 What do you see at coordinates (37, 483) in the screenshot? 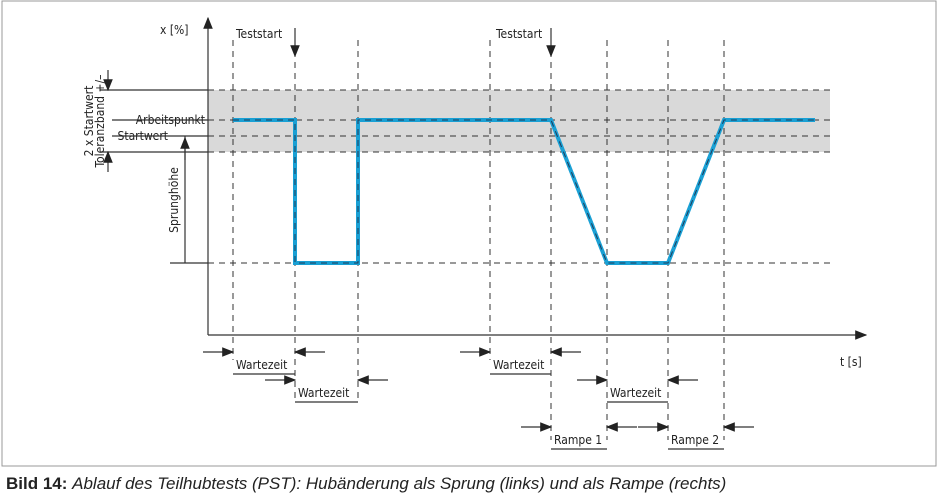
I see `caption-label: Bild 14:` at bounding box center [37, 483].